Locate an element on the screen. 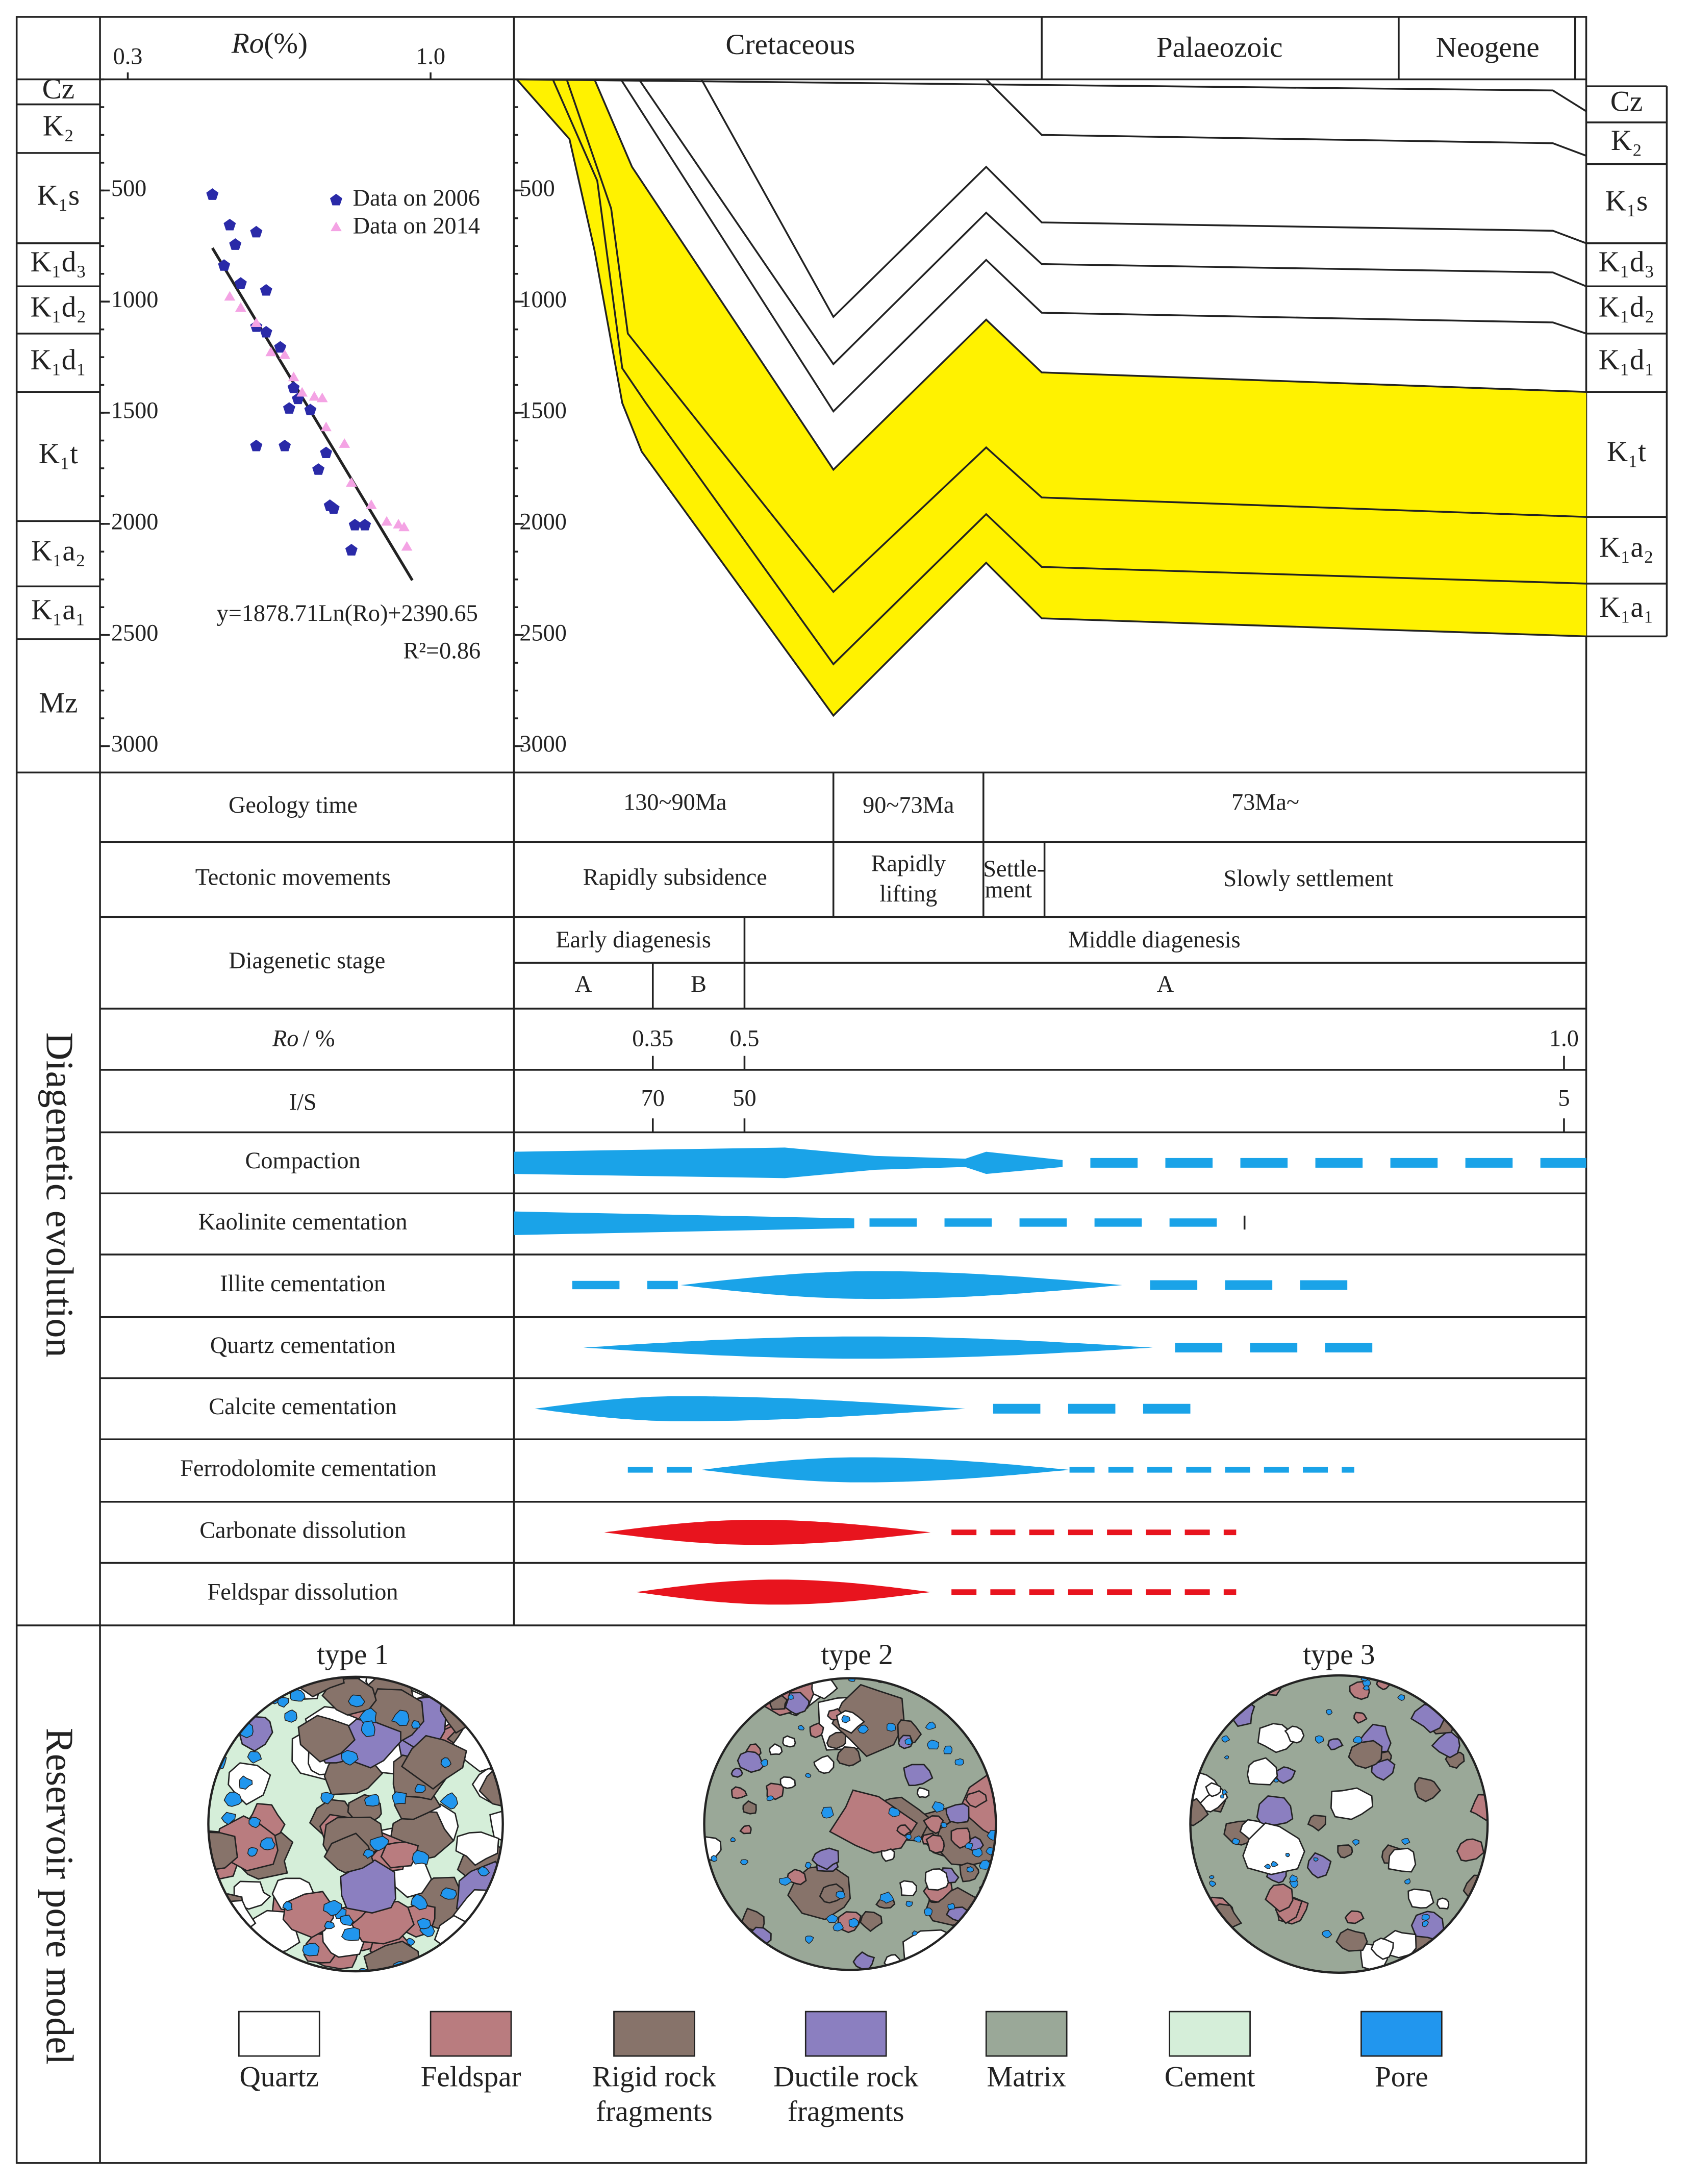 This screenshot has height=2184, width=1689. depth-tick-label: 2000 is located at coordinates (543, 522).